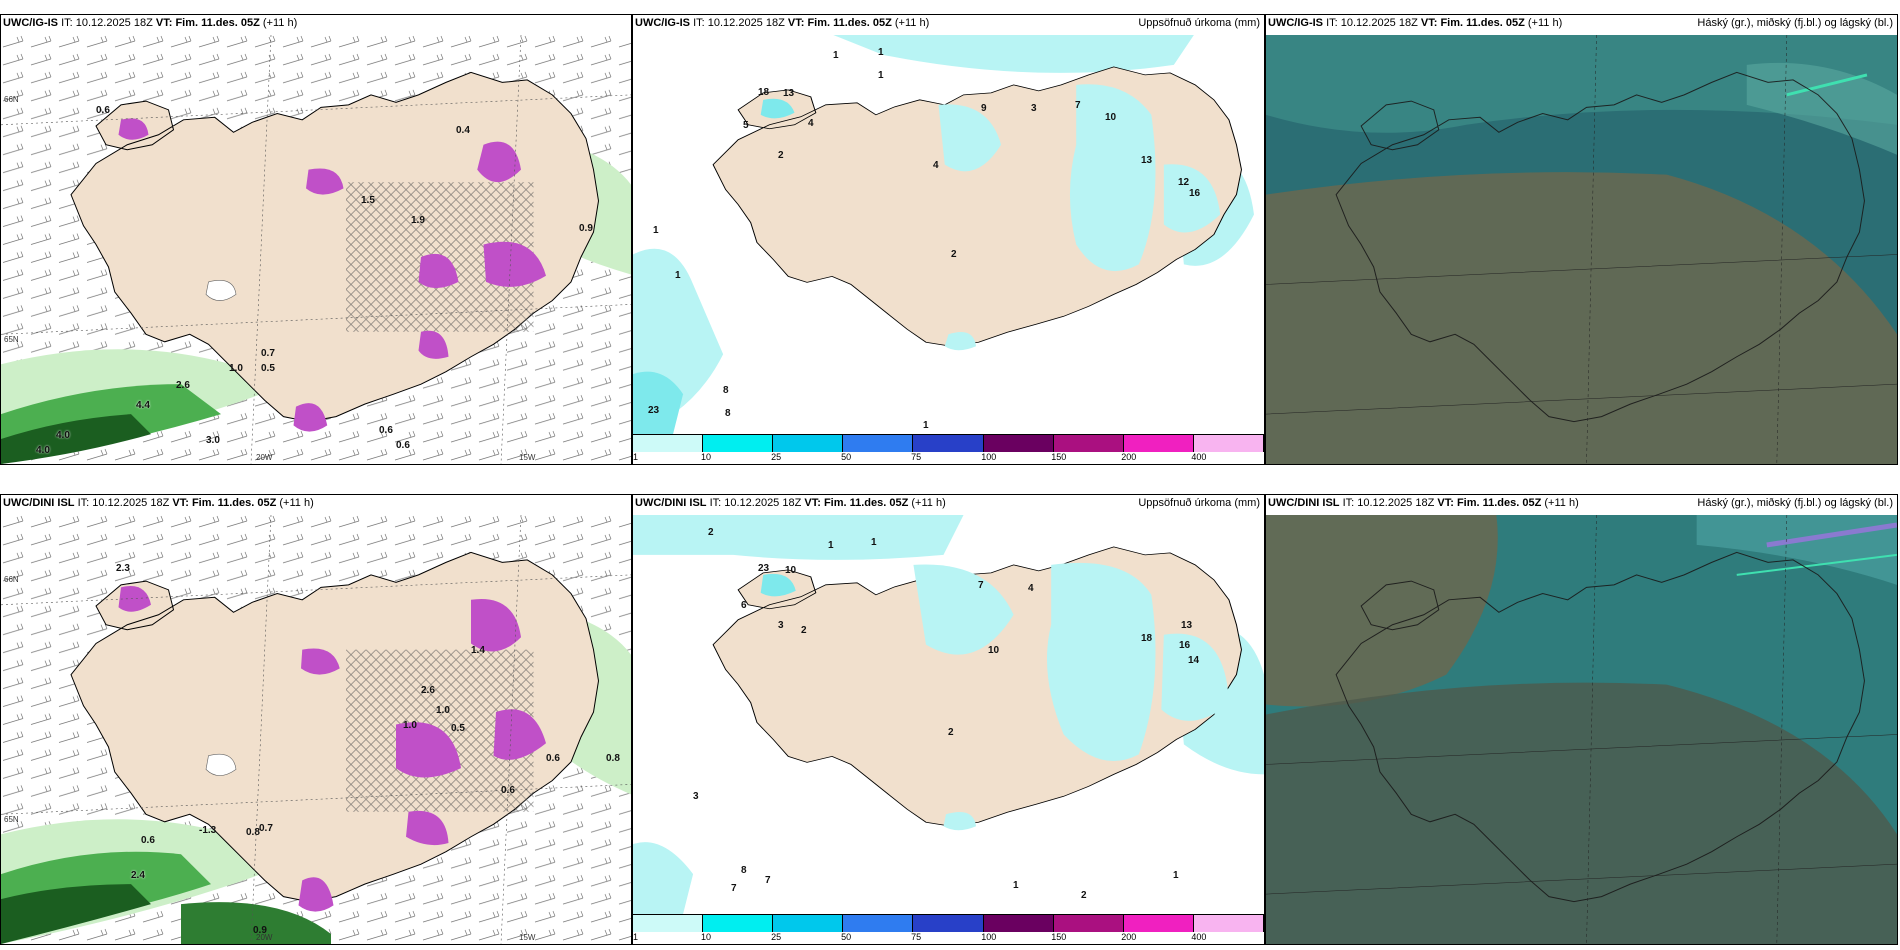 The width and height of the screenshot is (1900, 950). I want to click on precip-legend: 1 10 25 50 75 100 150 200 400, so click(948, 929).